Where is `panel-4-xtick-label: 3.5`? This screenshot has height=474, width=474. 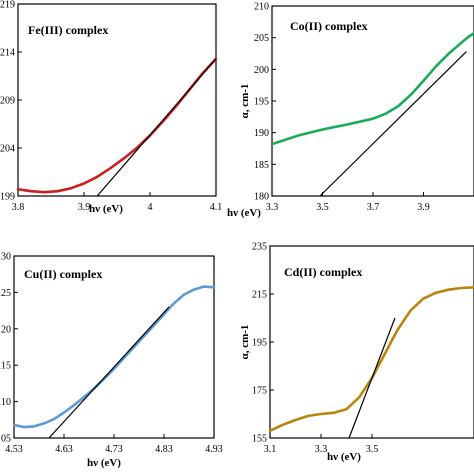
panel-4-xtick-label: 3.5 is located at coordinates (372, 449).